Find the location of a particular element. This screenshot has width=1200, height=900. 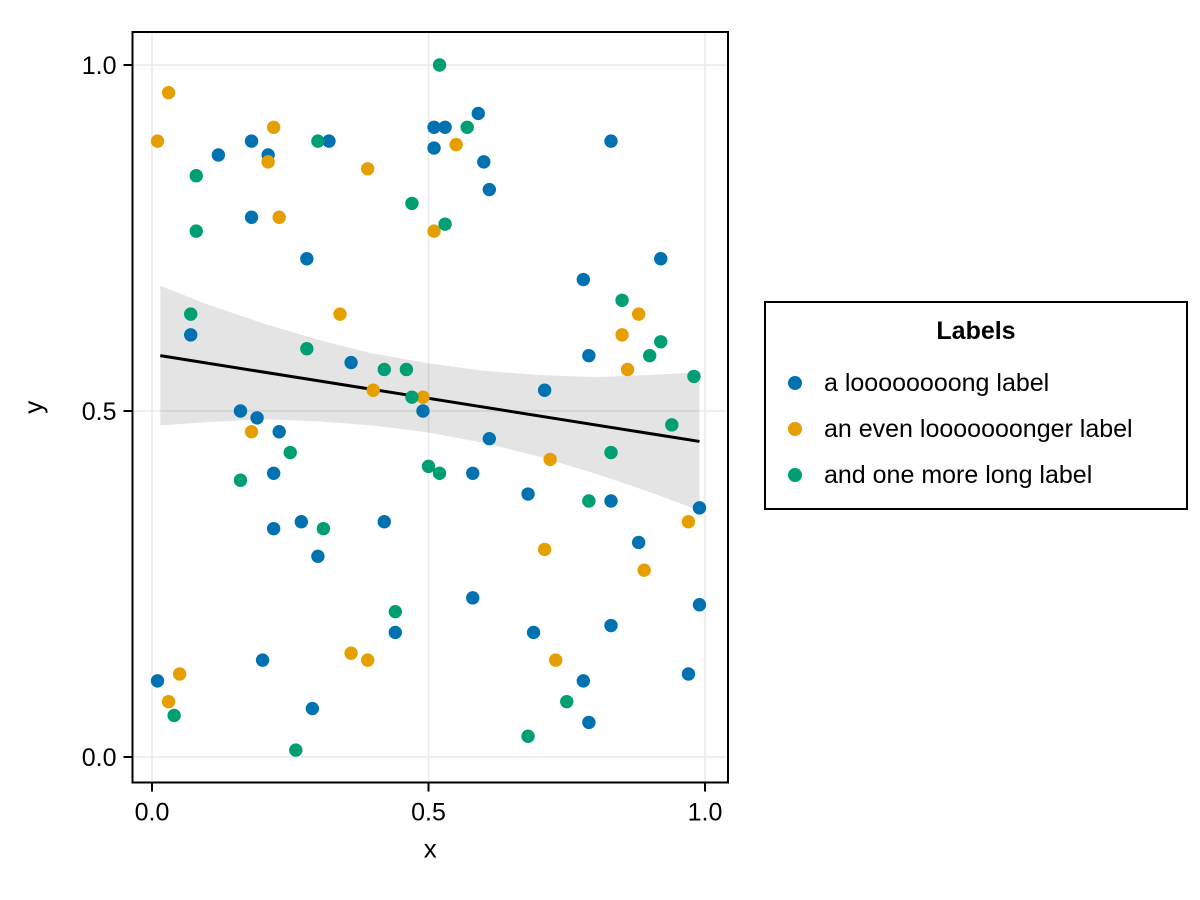

x-tick-label: 0.5 is located at coordinates (428, 813).